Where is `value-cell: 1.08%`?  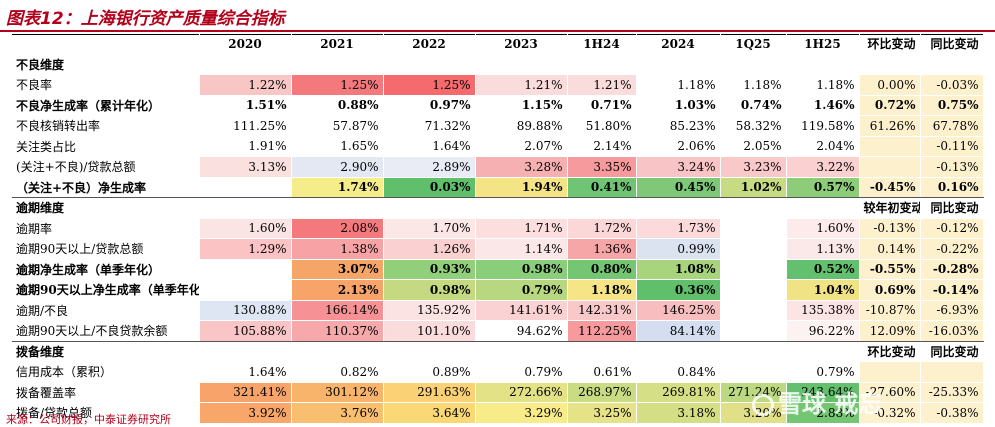
value-cell: 1.08% is located at coordinates (678, 269).